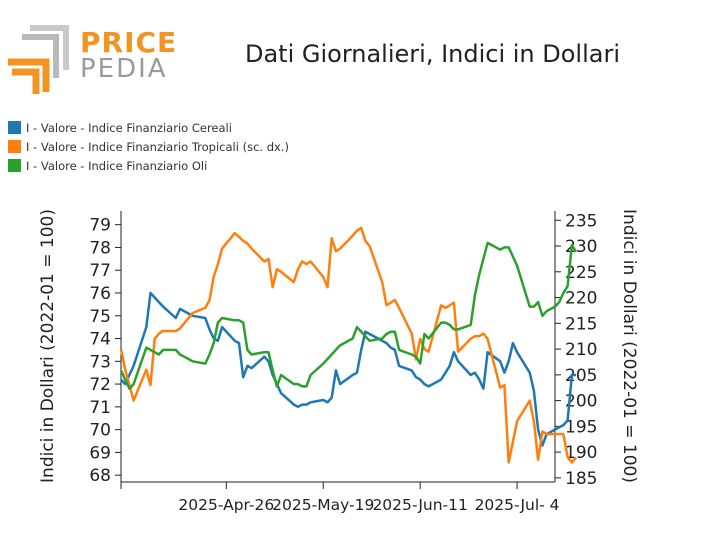  What do you see at coordinates (100, 385) in the screenshot?
I see `left-y-tick-label: 72` at bounding box center [100, 385].